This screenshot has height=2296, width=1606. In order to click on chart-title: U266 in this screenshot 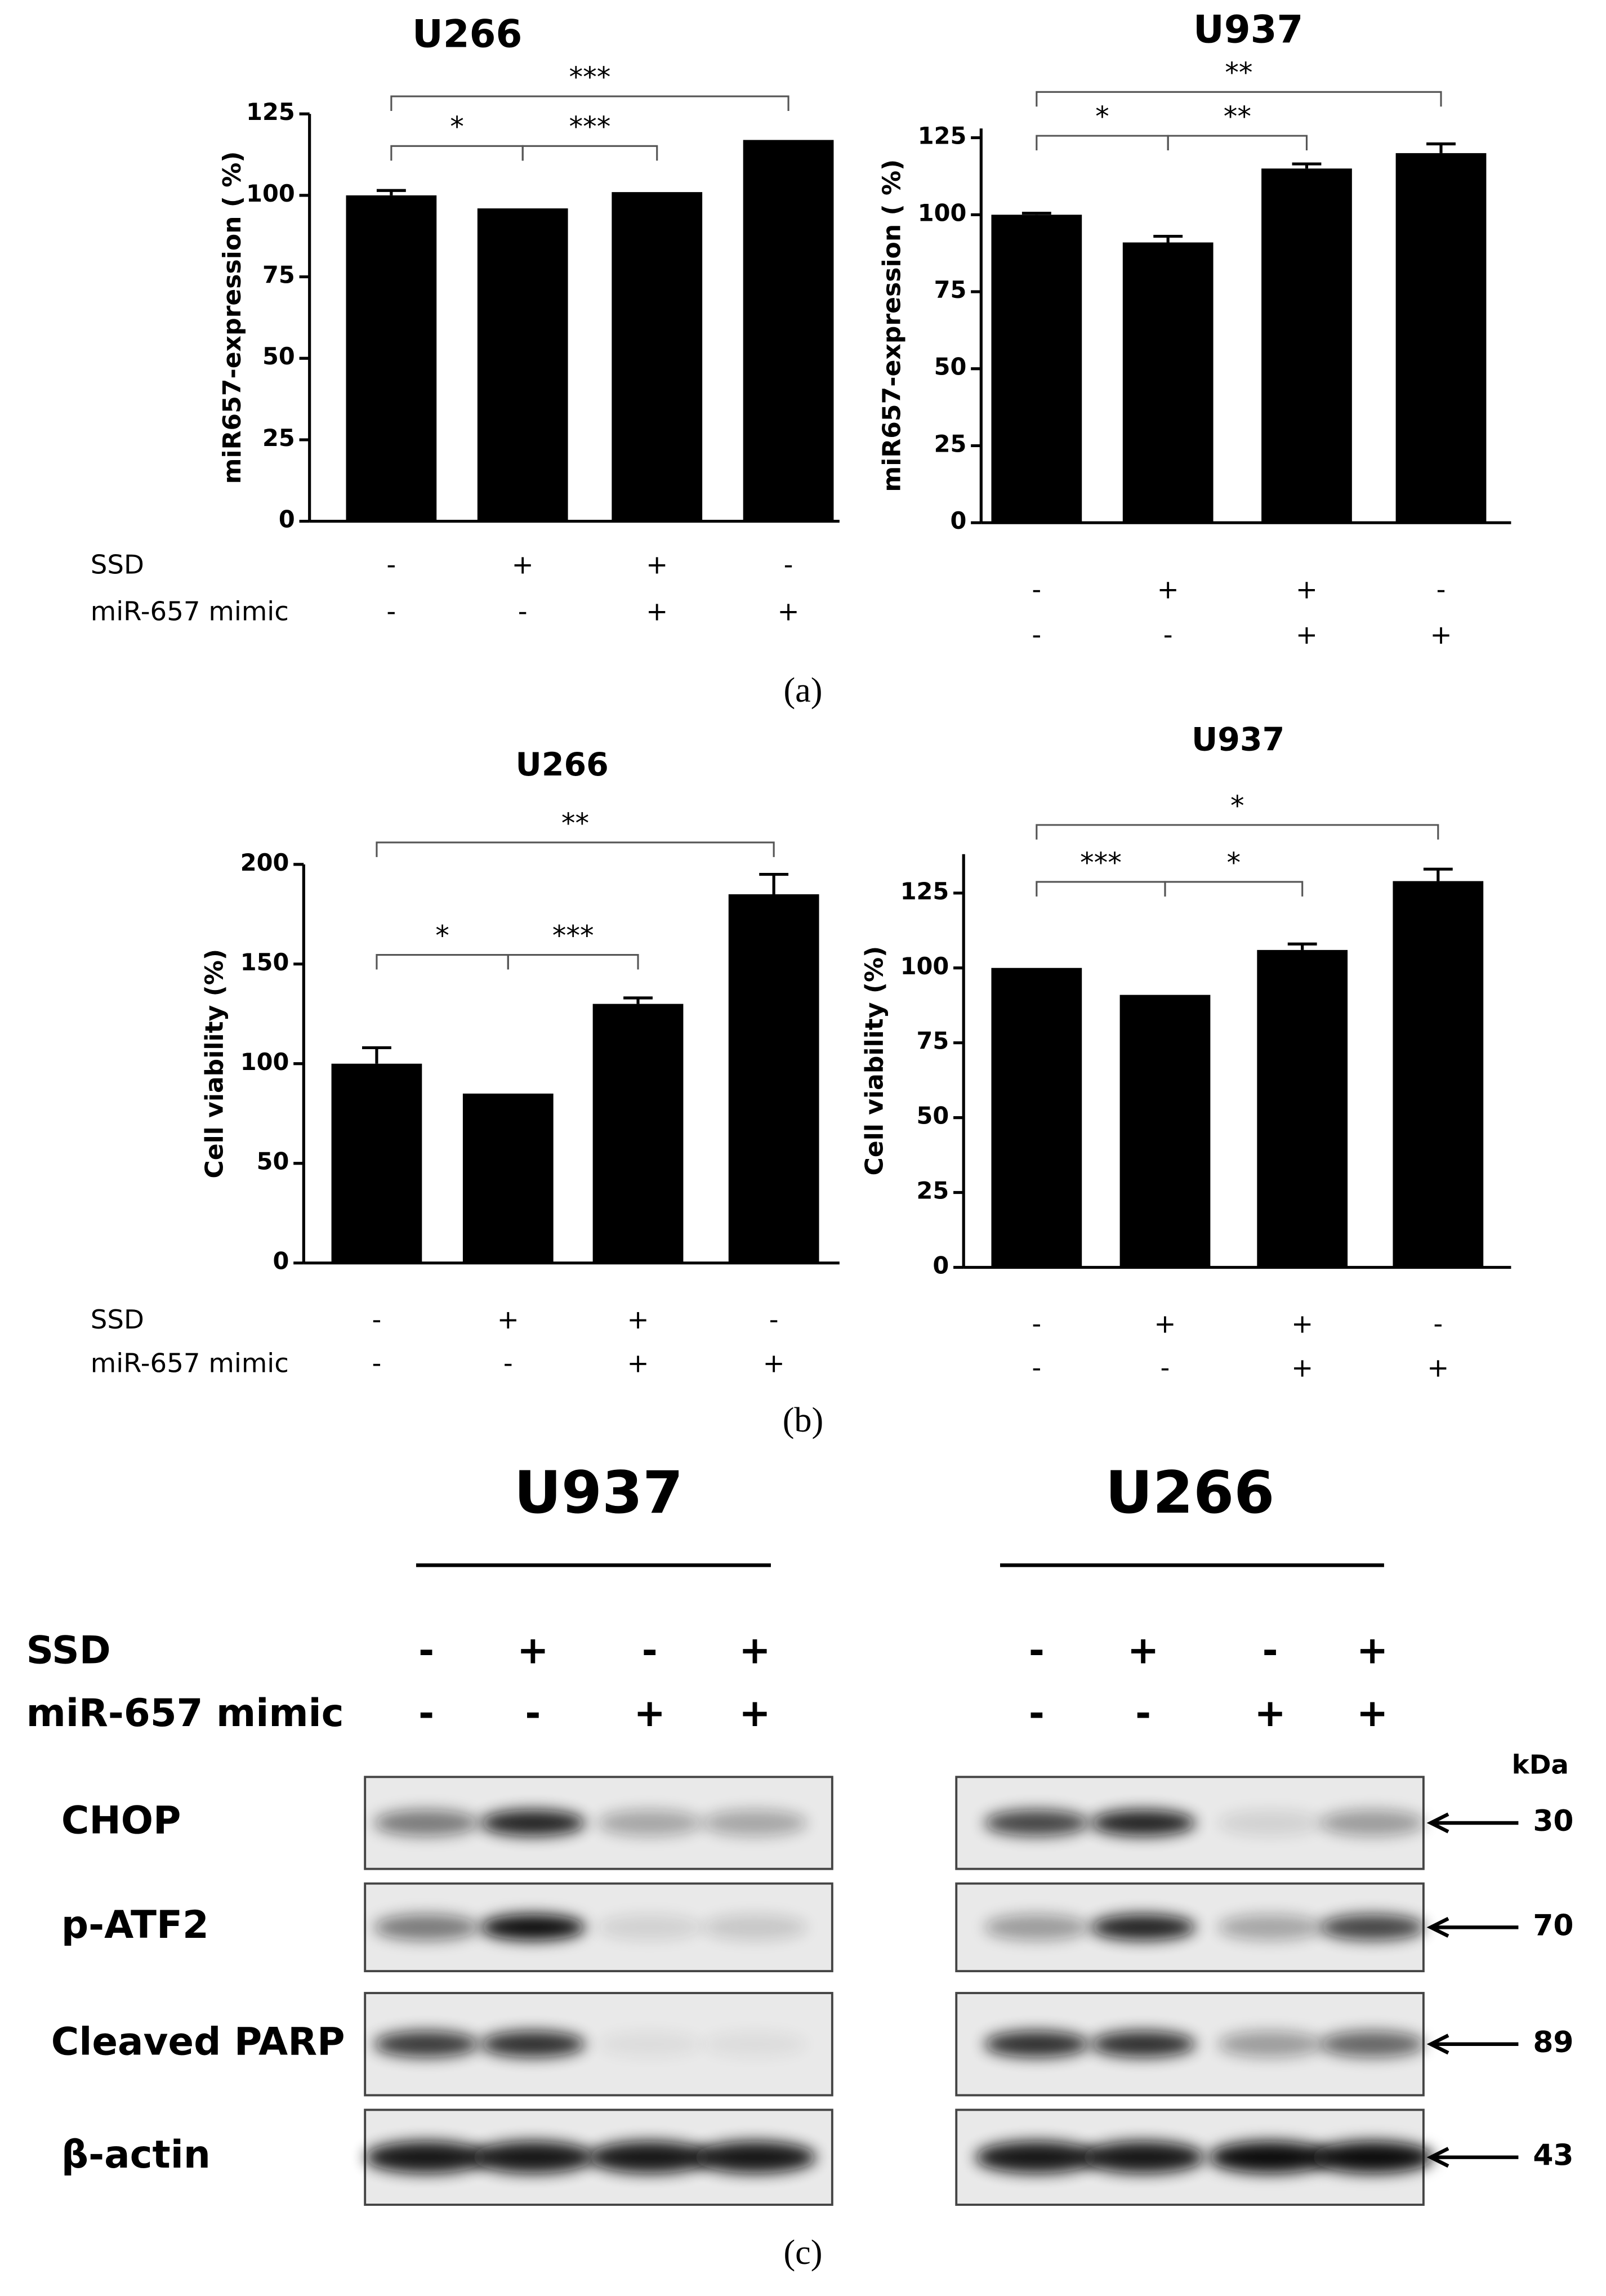, I will do `click(467, 33)`.